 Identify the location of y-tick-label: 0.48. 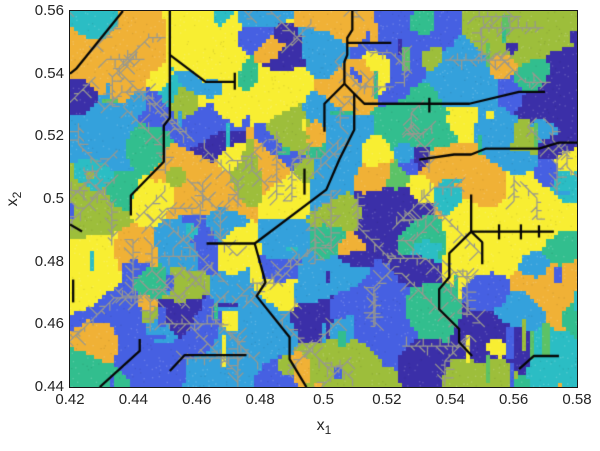
(49, 261).